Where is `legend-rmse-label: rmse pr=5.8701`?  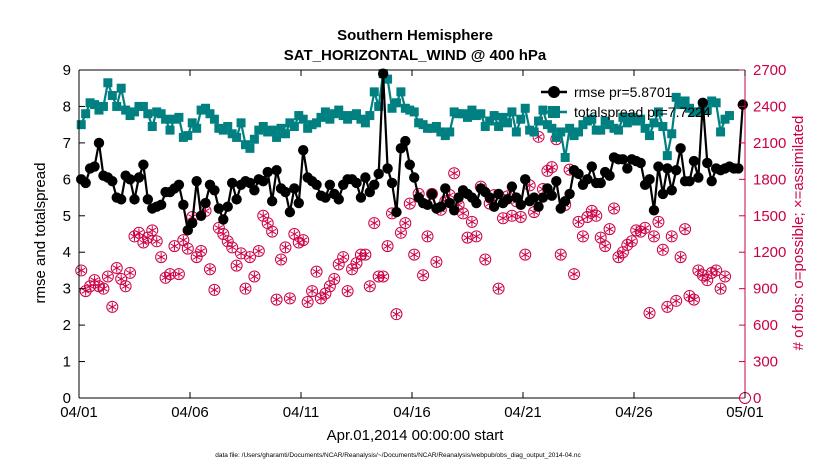
legend-rmse-label: rmse pr=5.8701 is located at coordinates (623, 92).